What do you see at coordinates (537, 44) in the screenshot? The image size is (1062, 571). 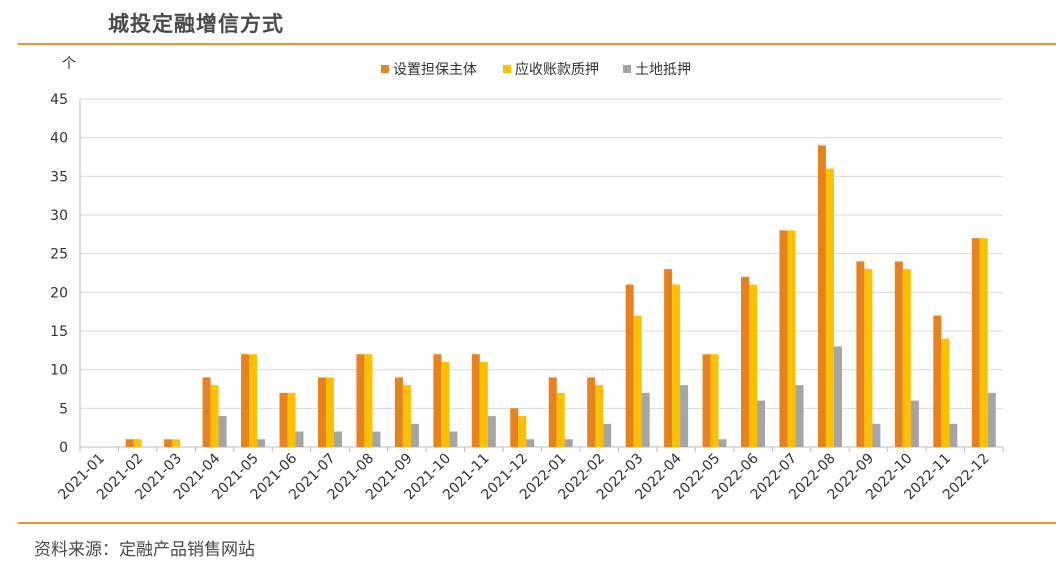 I see `top-rule` at bounding box center [537, 44].